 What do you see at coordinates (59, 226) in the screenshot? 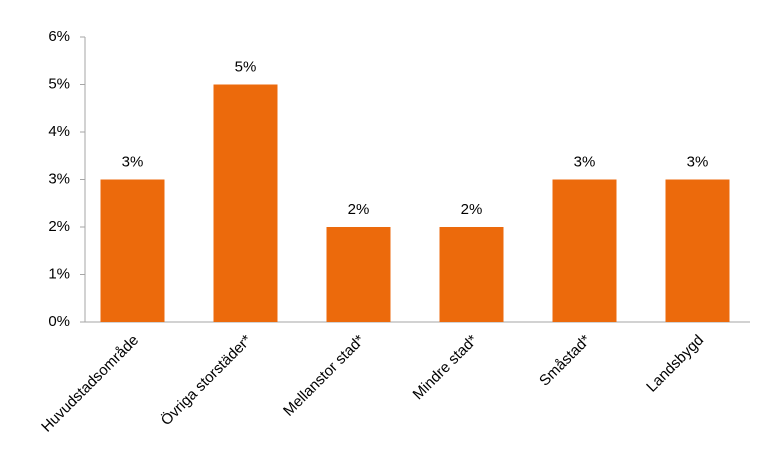
I see `y-tick-label: 2%` at bounding box center [59, 226].